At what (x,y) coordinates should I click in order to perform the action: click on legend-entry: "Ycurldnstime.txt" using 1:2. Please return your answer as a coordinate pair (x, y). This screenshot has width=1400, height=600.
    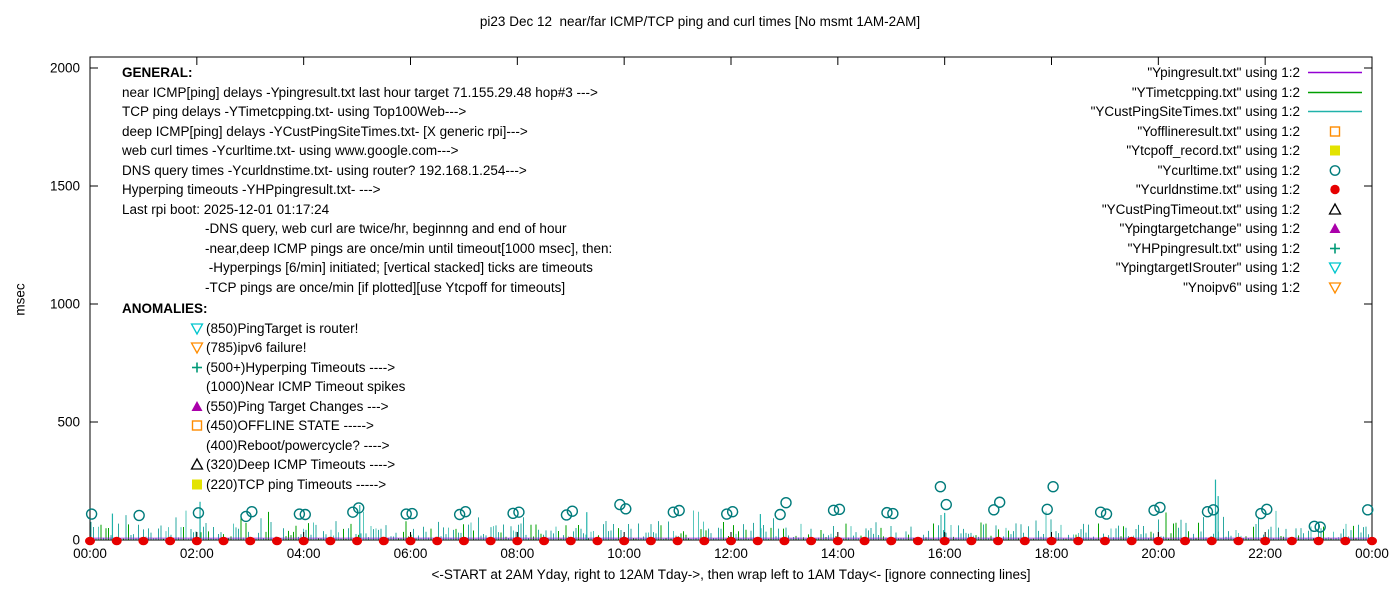
    Looking at the image, I should click on (1227, 190).